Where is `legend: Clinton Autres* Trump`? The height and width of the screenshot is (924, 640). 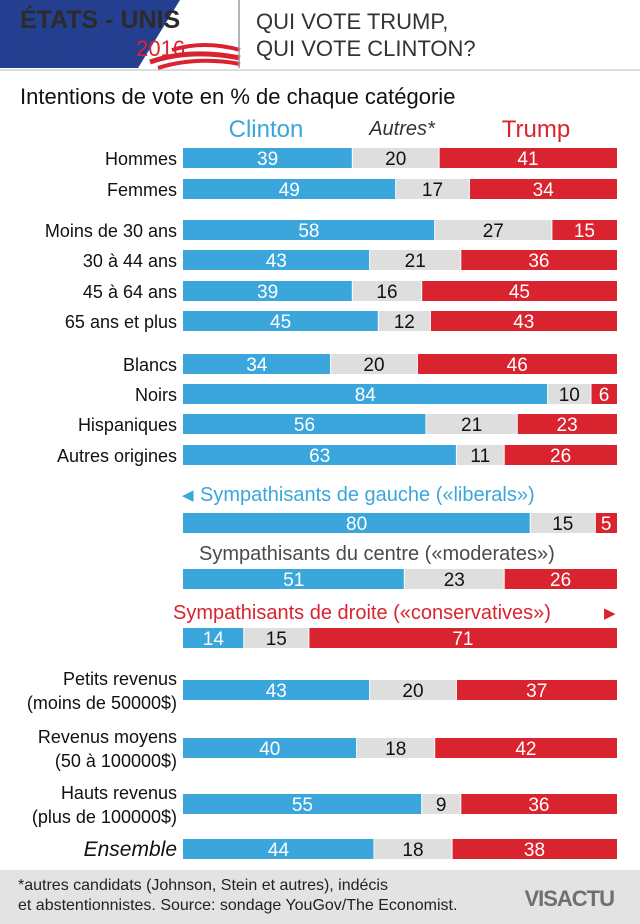 legend: Clinton Autres* Trump is located at coordinates (400, 129).